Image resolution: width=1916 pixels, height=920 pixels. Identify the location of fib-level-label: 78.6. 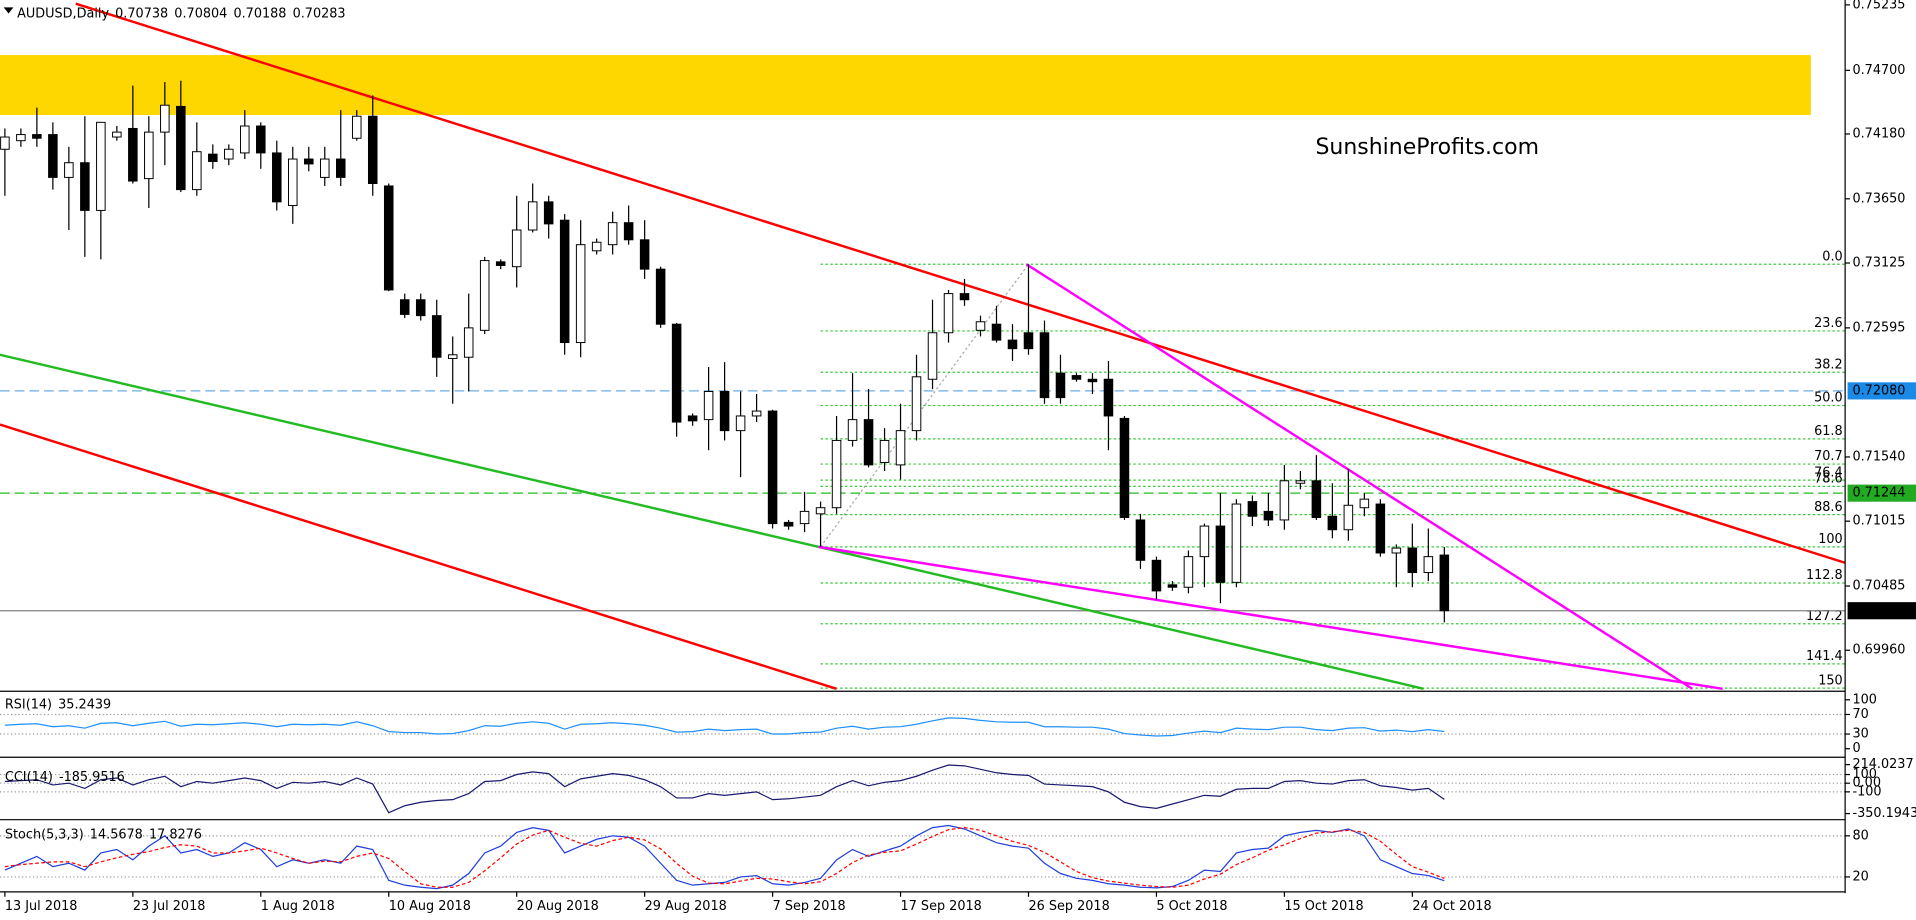
(1828, 479).